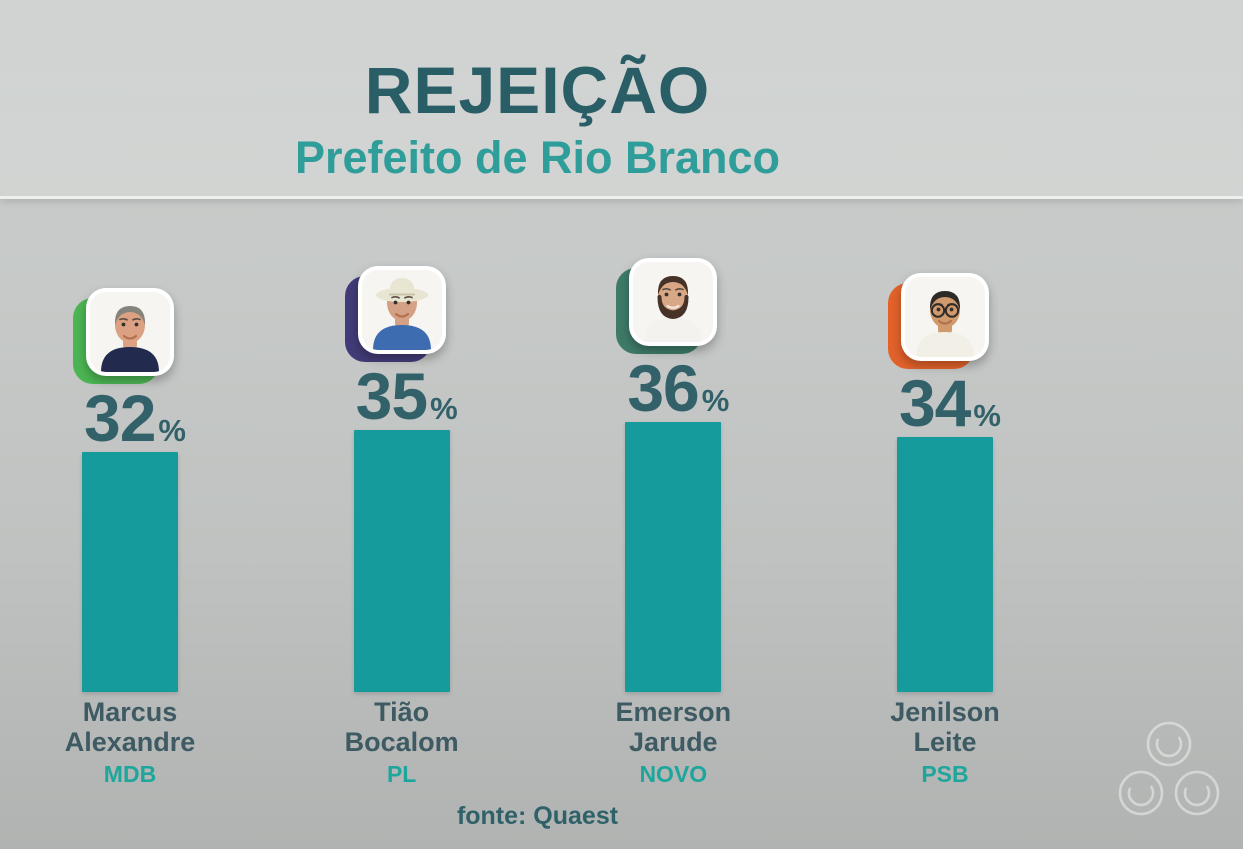  I want to click on party-label: PSB, so click(945, 774).